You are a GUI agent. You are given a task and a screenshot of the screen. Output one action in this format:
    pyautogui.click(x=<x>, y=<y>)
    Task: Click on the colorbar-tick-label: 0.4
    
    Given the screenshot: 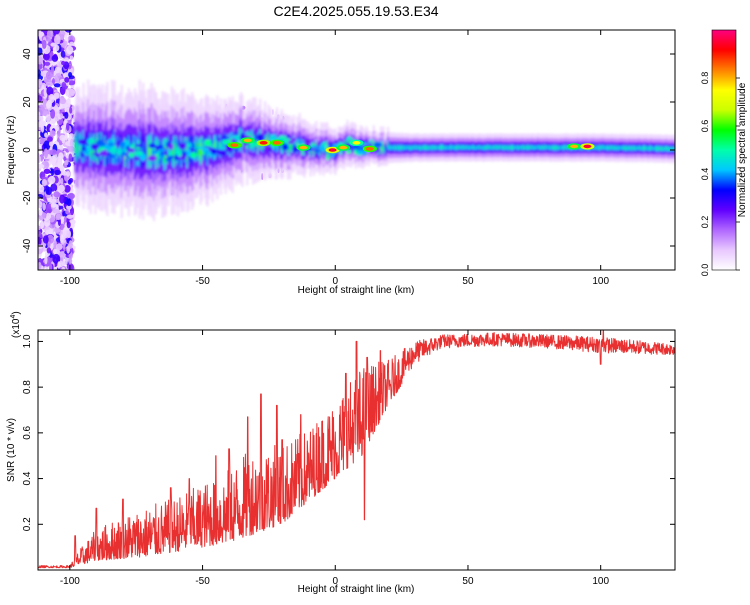 What is the action you would take?
    pyautogui.click(x=705, y=174)
    